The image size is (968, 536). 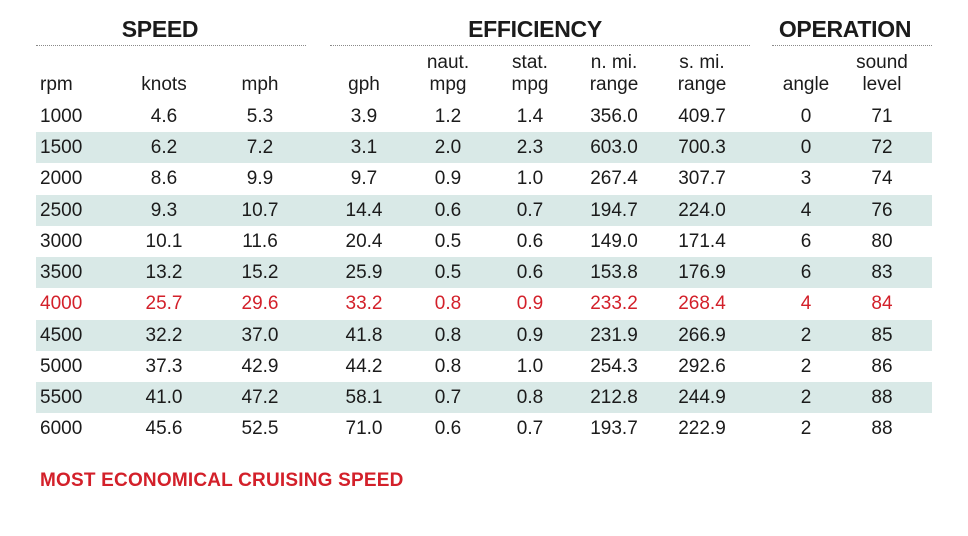 What do you see at coordinates (530, 116) in the screenshot?
I see `cell-stat-mpg: 1.4` at bounding box center [530, 116].